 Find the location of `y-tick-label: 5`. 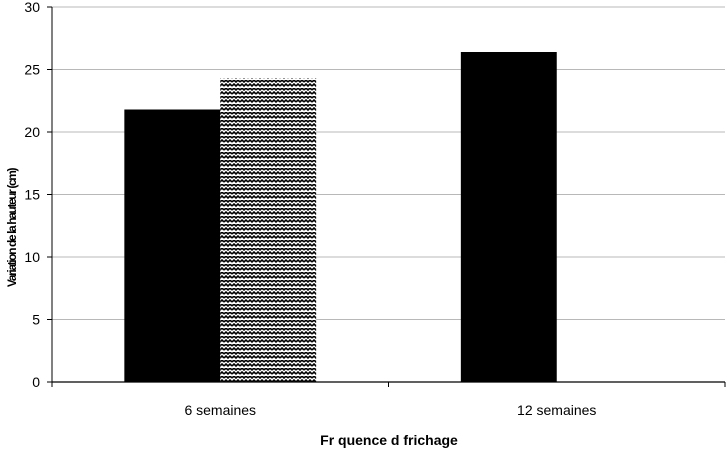

y-tick-label: 5 is located at coordinates (36, 320).